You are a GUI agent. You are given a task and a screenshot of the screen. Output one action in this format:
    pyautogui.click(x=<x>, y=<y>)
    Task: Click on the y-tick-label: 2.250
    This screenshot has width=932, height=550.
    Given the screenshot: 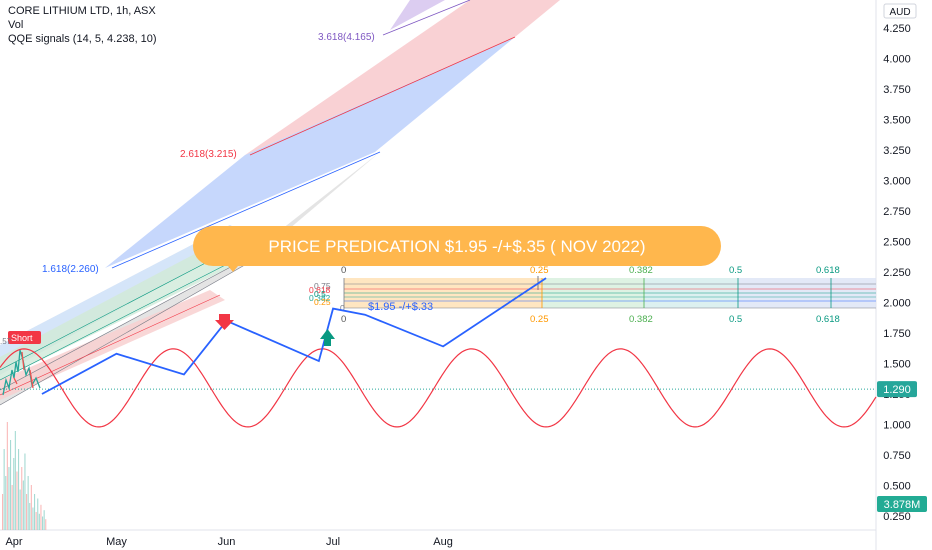 What is the action you would take?
    pyautogui.click(x=897, y=273)
    